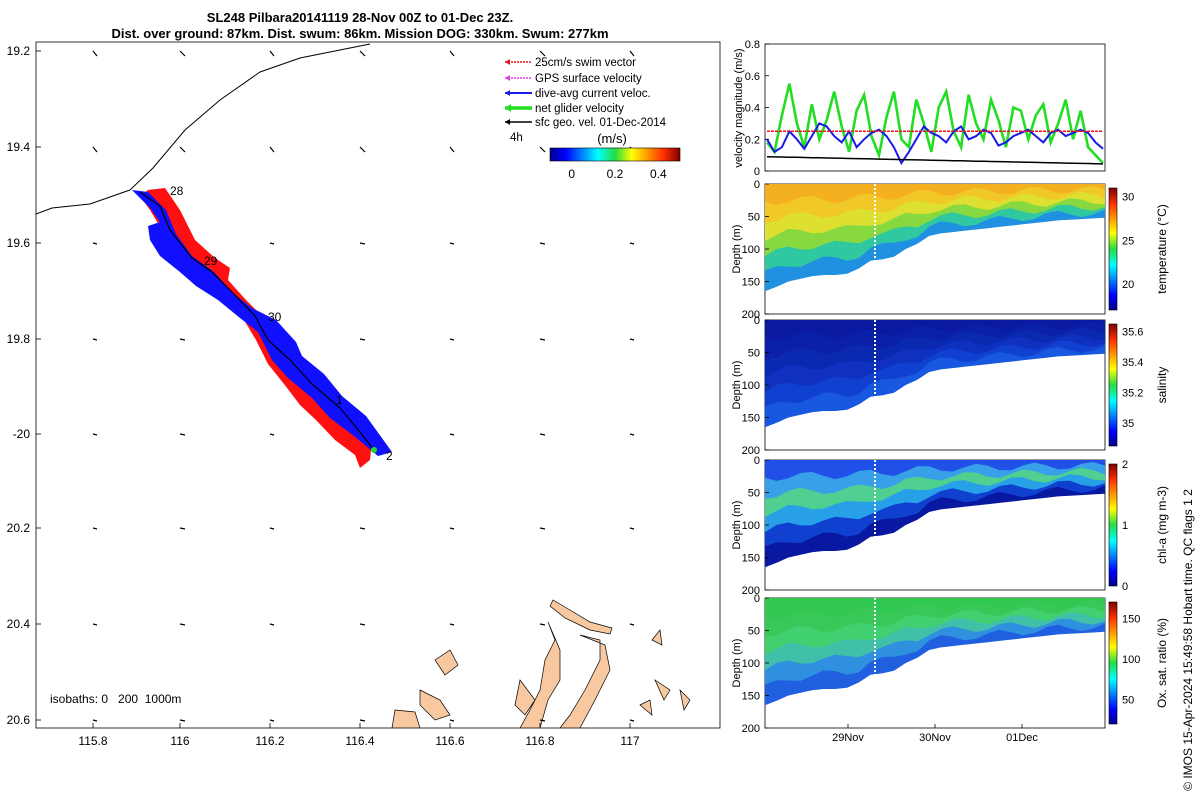 Image resolution: width=1200 pixels, height=791 pixels. What do you see at coordinates (588, 79) in the screenshot?
I see `legend-label-gps-surface: GPS surface velocity` at bounding box center [588, 79].